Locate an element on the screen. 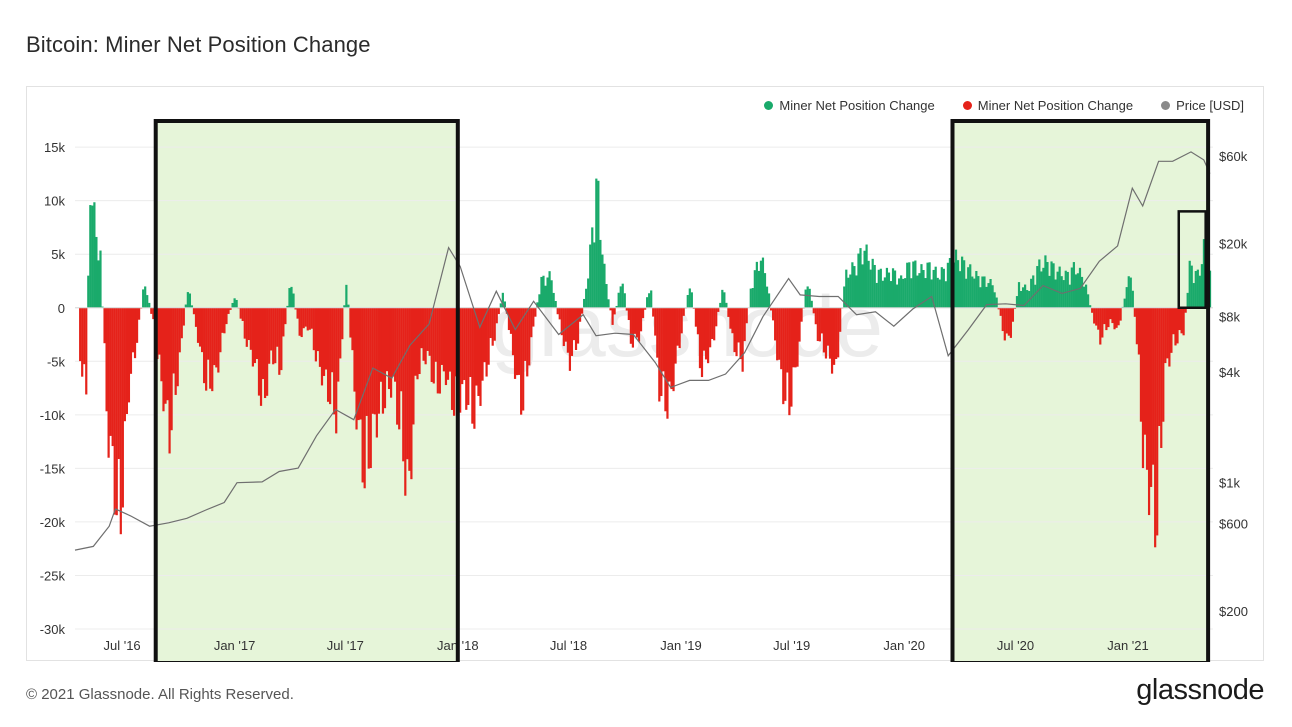 The width and height of the screenshot is (1292, 727). copyright-text: © 2021 Glassnode. All Rights Reserved. is located at coordinates (160, 694).